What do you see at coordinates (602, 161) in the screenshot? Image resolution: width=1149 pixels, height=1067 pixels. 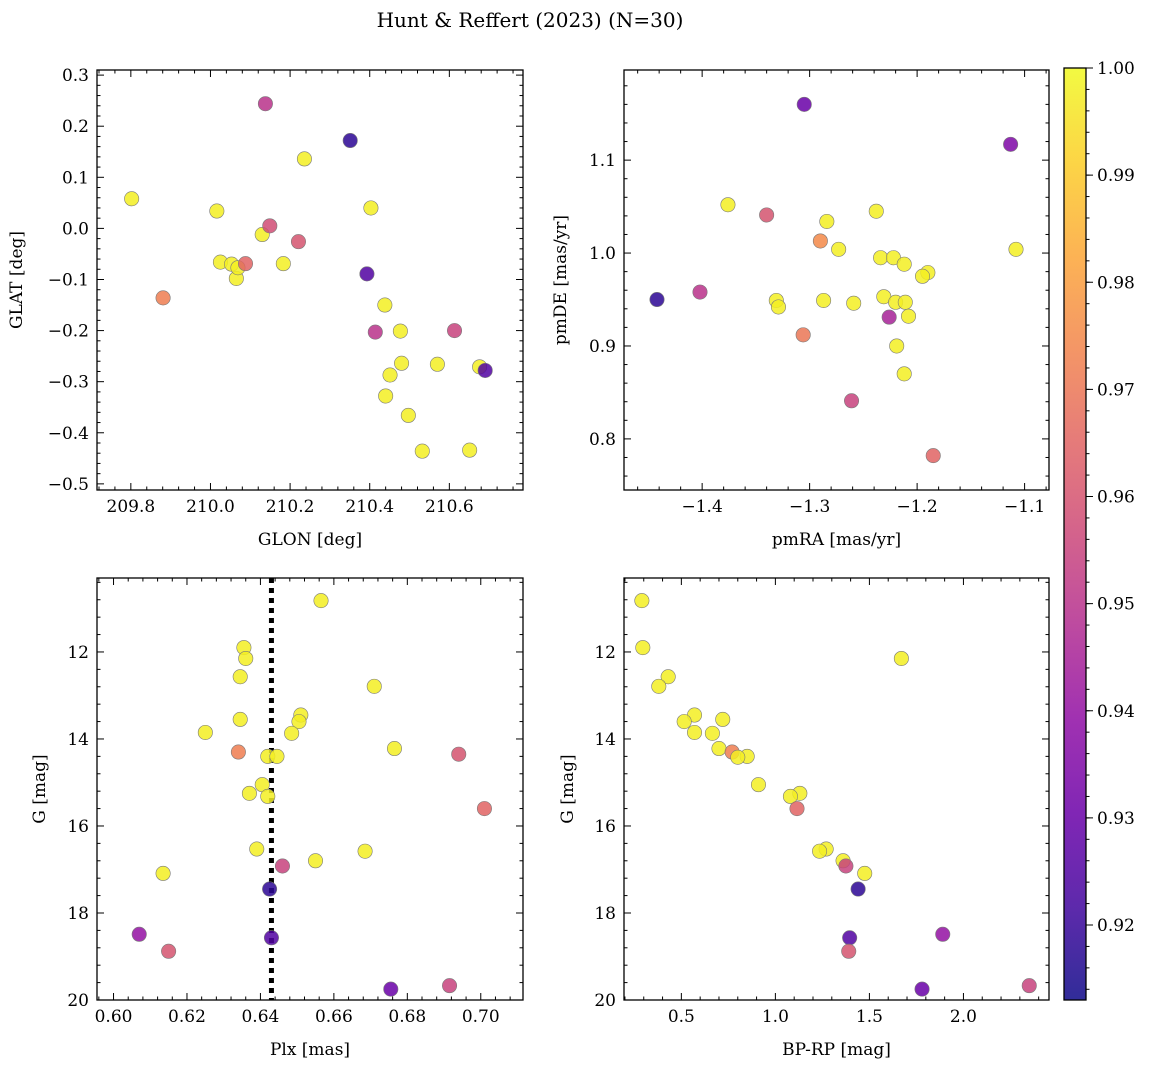 I see `y-tick-label: 1.1` at bounding box center [602, 161].